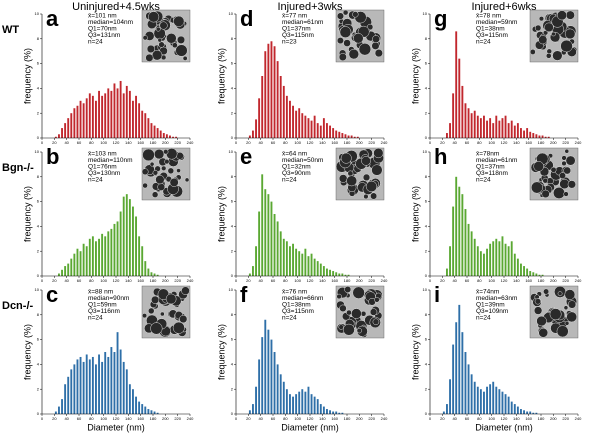 This screenshot has width=600, height=445. Describe the element at coordinates (102, 29) in the screenshot. I see `annotation: Q1=70nm` at that location.